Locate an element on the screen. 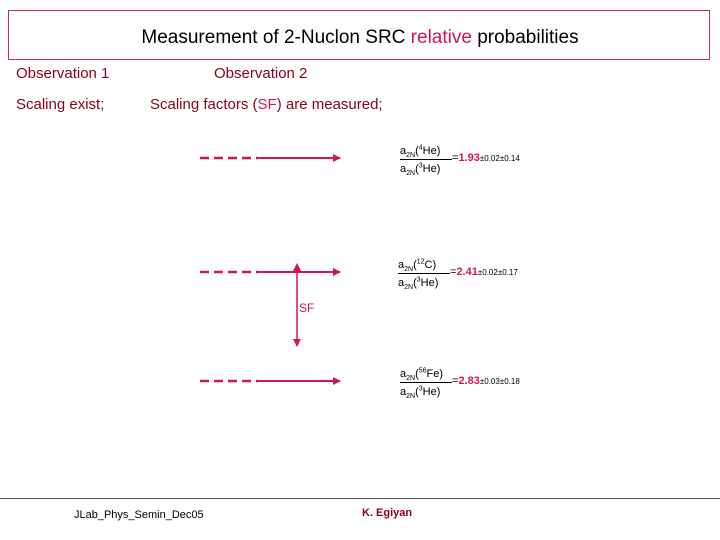  observation1-text: Scaling exist; is located at coordinates (60, 104).